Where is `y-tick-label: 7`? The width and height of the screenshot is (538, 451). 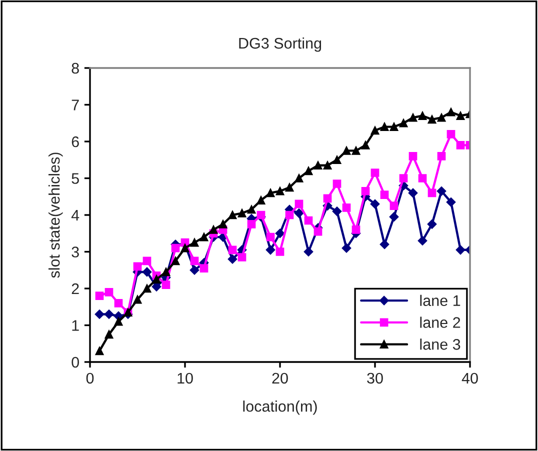 y-tick-label: 7 is located at coordinates (75, 105).